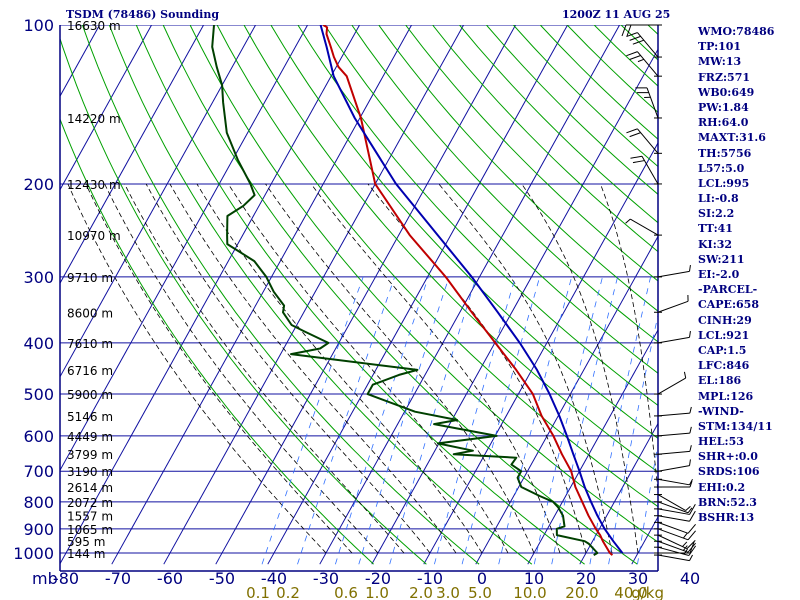  Describe the element at coordinates (143, 14) in the screenshot. I see `chart-title: TSDM (78486) Sounding` at that location.